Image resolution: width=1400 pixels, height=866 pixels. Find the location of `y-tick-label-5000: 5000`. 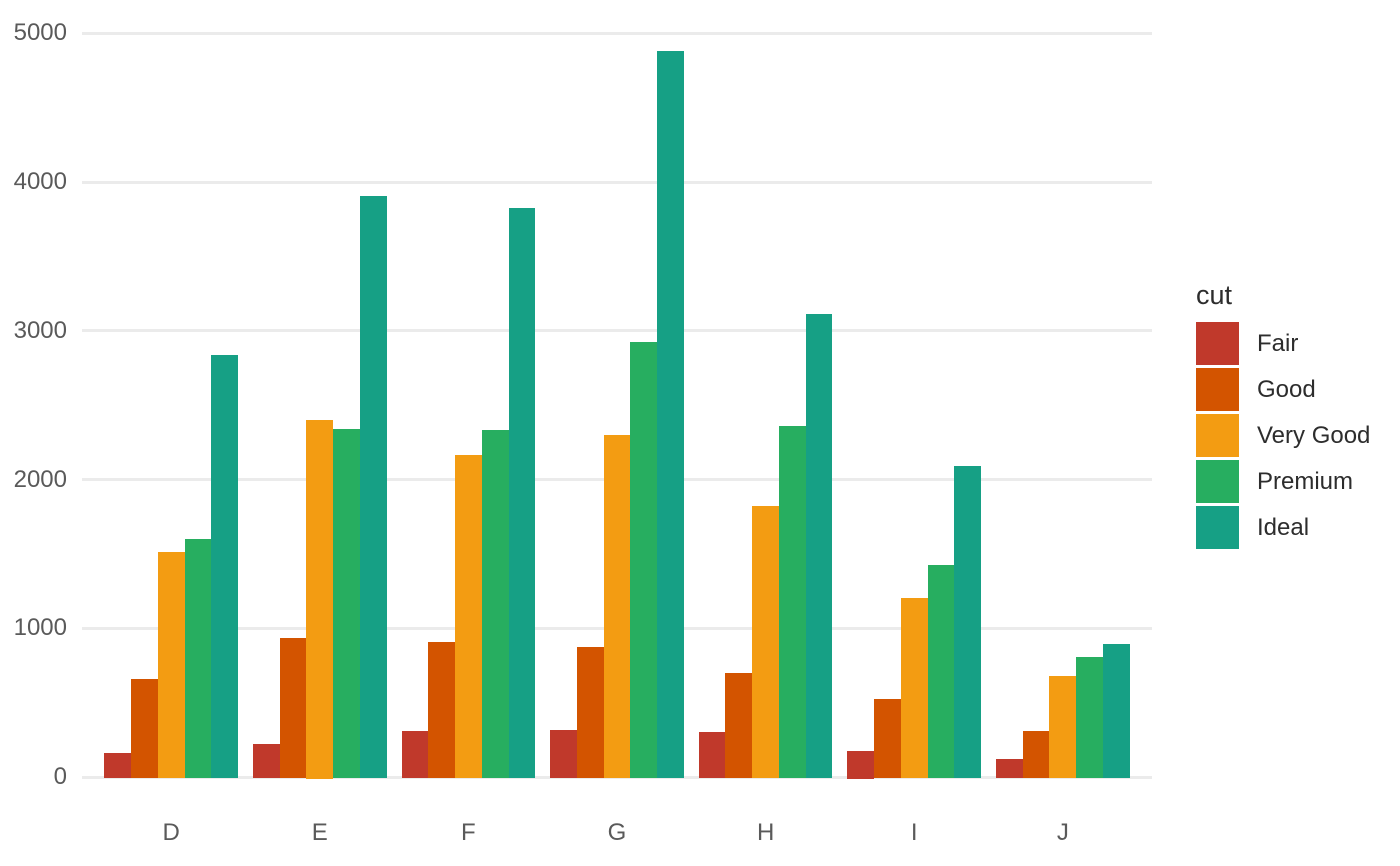

y-tick-label-5000: 5000 is located at coordinates (40, 33).